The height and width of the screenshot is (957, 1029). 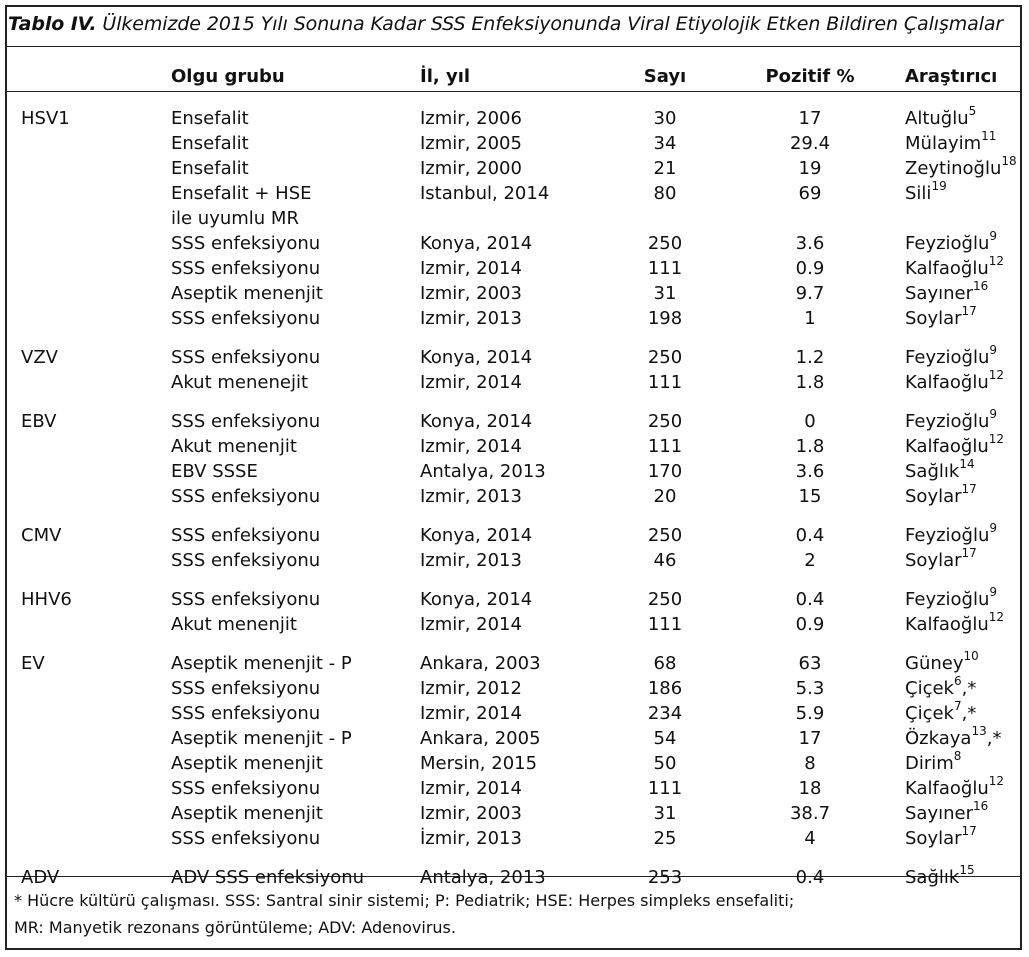 What do you see at coordinates (951, 76) in the screenshot?
I see `header-researcher: Araştırıcı` at bounding box center [951, 76].